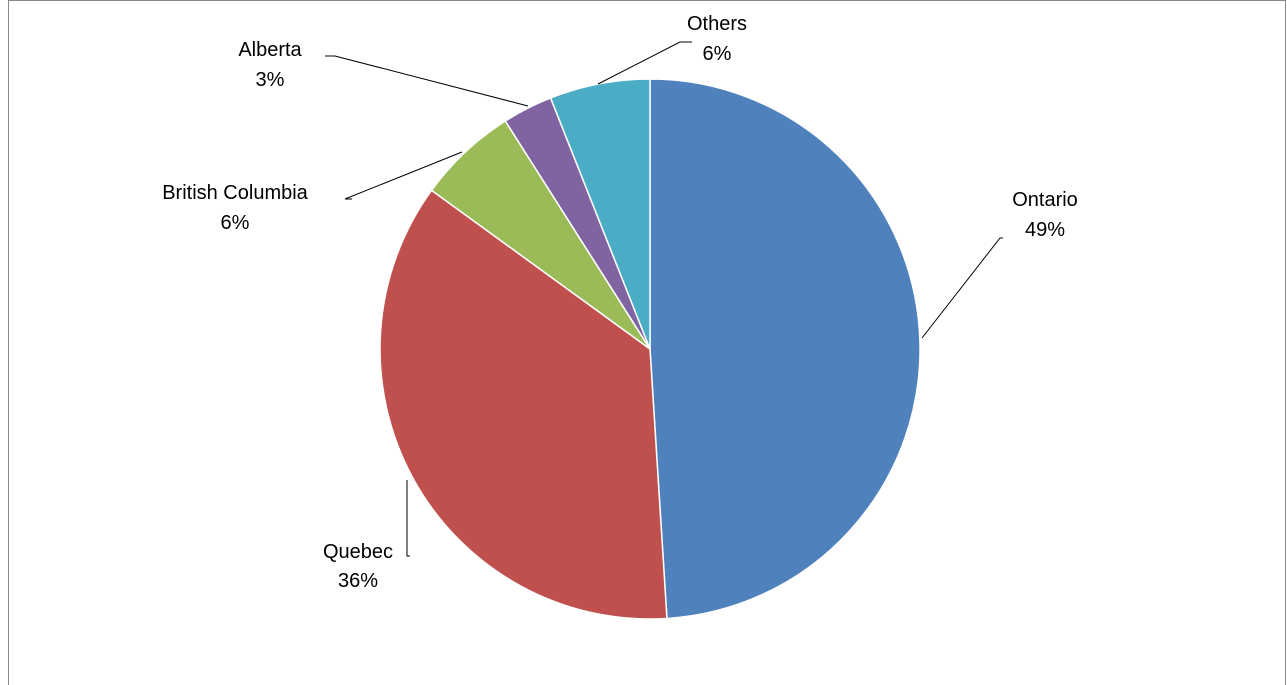  Describe the element at coordinates (1045, 230) in the screenshot. I see `label-ontario-pct: 49%` at that location.